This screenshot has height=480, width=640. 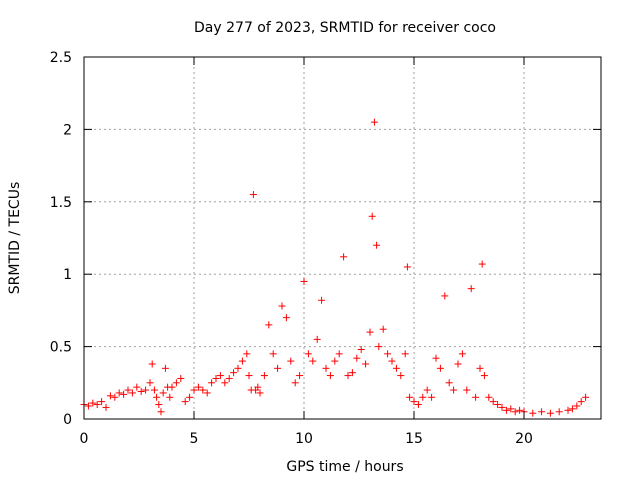 I want to click on y-tick-label: 2, so click(x=67, y=130).